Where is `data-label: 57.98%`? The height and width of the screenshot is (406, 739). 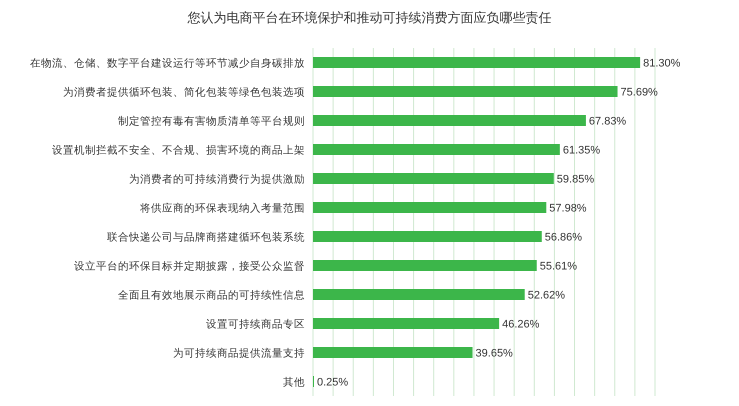
data-label: 57.98% is located at coordinates (568, 208).